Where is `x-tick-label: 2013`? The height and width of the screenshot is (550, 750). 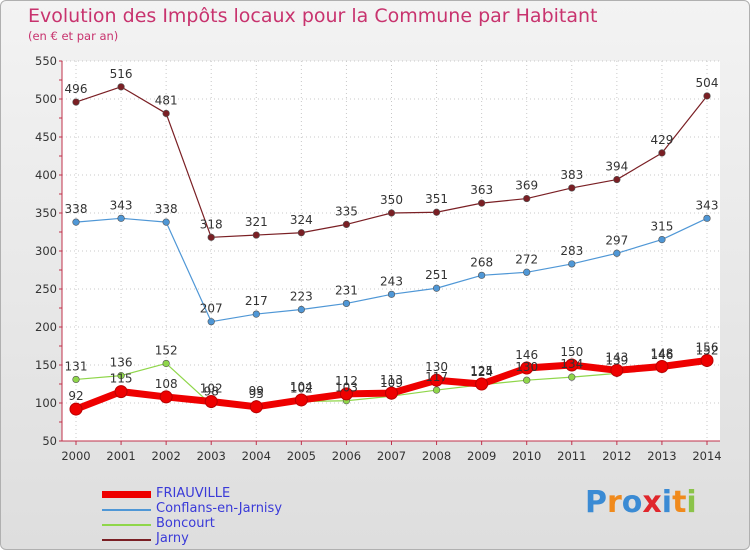
x-tick-label: 2013 is located at coordinates (661, 456).